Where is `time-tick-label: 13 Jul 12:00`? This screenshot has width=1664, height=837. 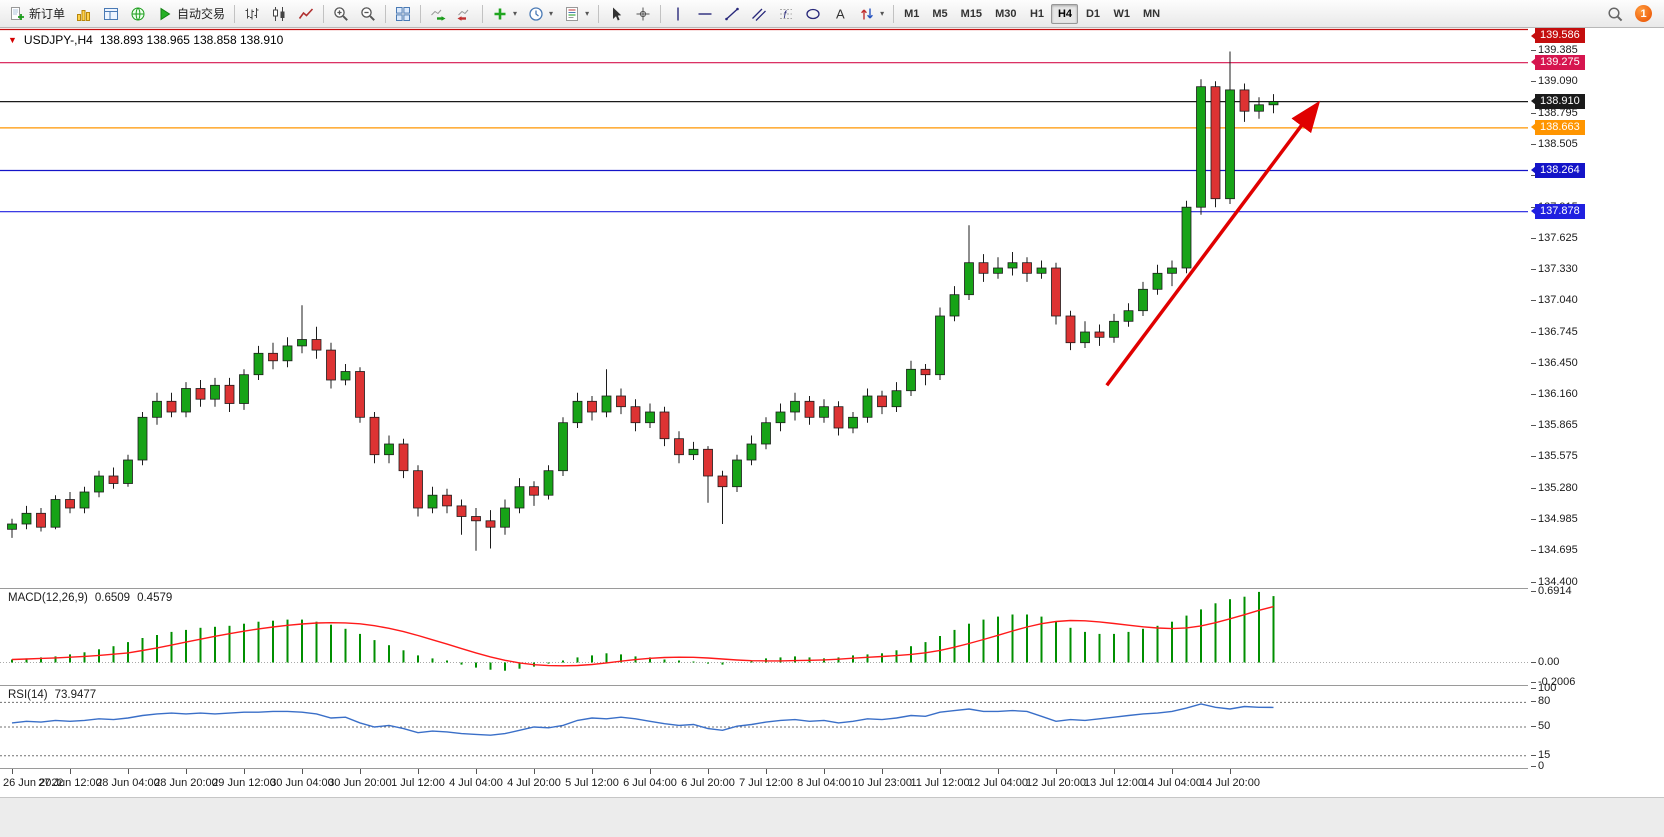 time-tick-label: 13 Jul 12:00 is located at coordinates (1114, 783).